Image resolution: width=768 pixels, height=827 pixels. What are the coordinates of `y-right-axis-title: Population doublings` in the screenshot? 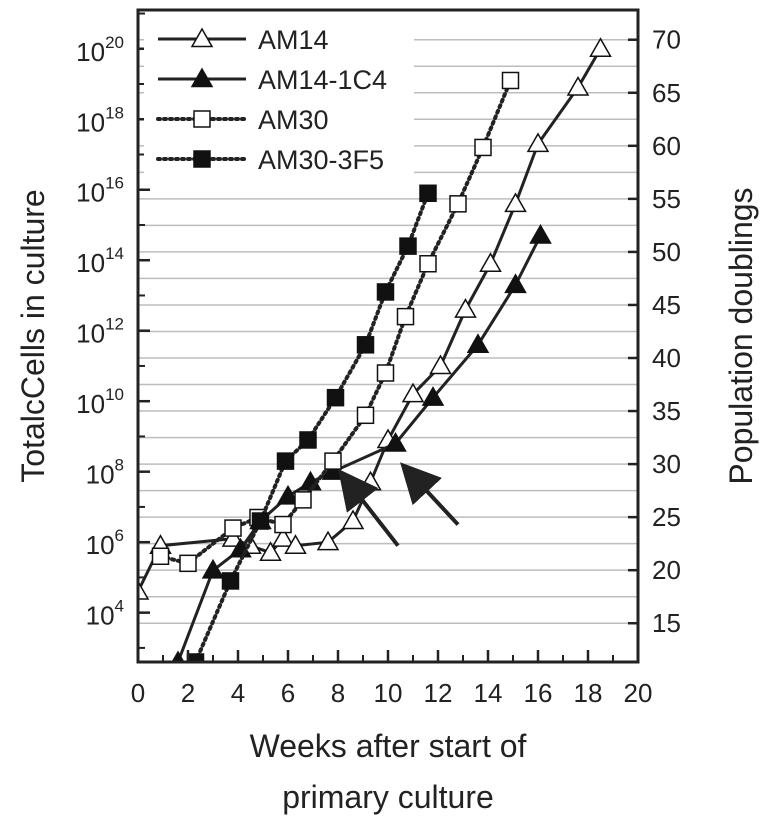 It's located at (741, 335).